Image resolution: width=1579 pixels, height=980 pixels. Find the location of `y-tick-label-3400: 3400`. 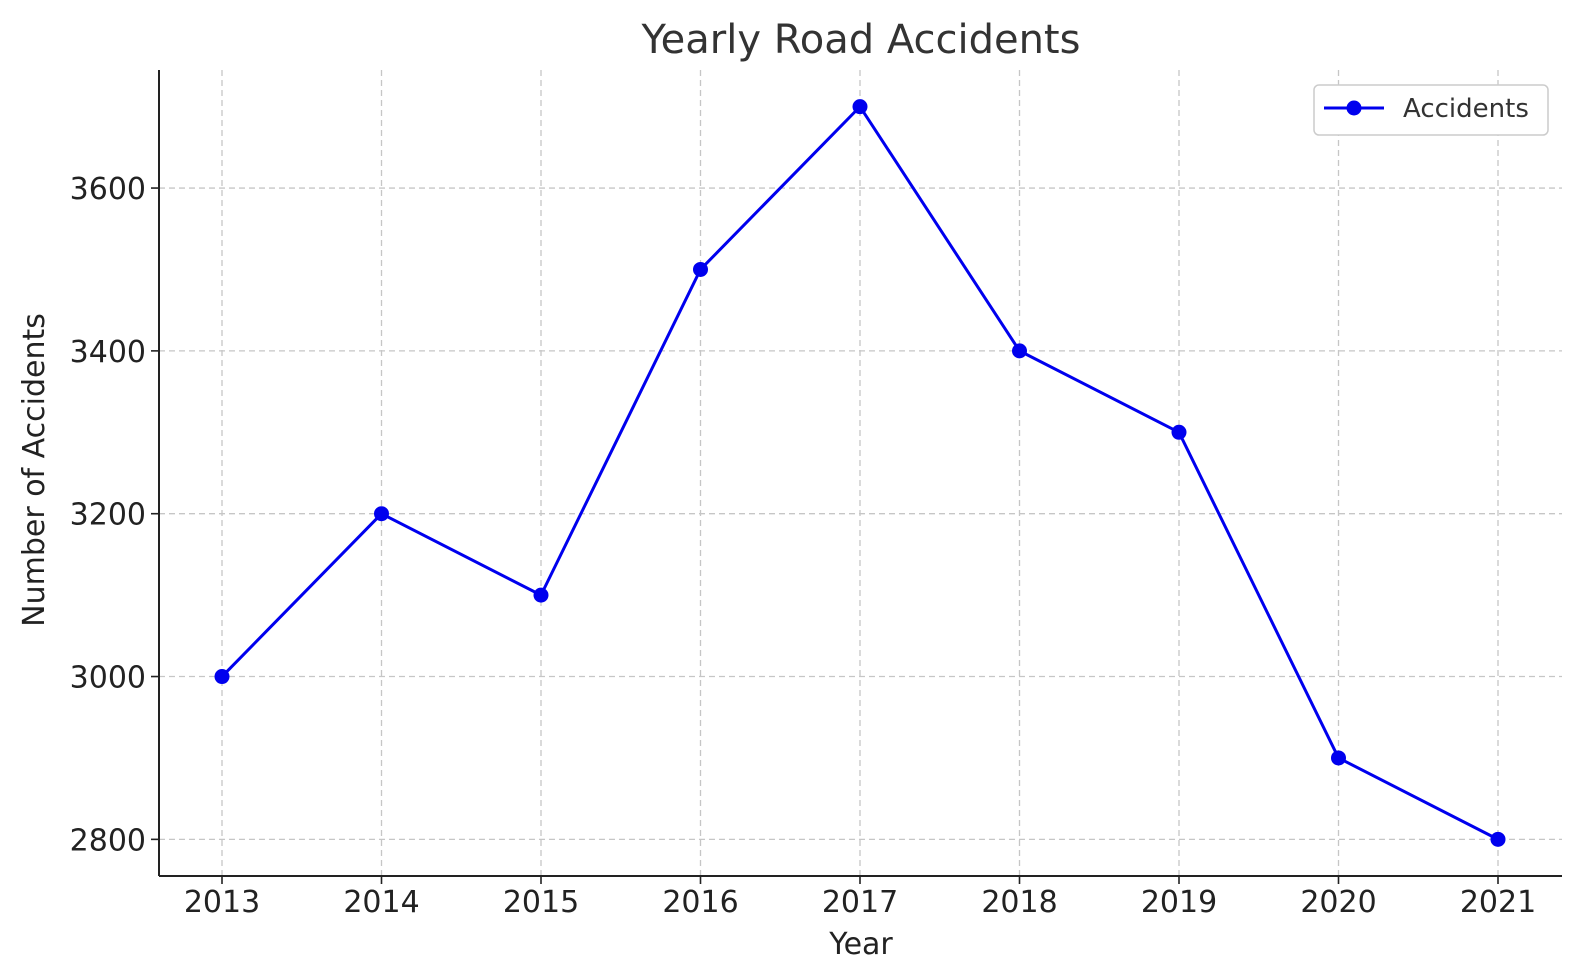

y-tick-label-3400: 3400 is located at coordinates (108, 352).